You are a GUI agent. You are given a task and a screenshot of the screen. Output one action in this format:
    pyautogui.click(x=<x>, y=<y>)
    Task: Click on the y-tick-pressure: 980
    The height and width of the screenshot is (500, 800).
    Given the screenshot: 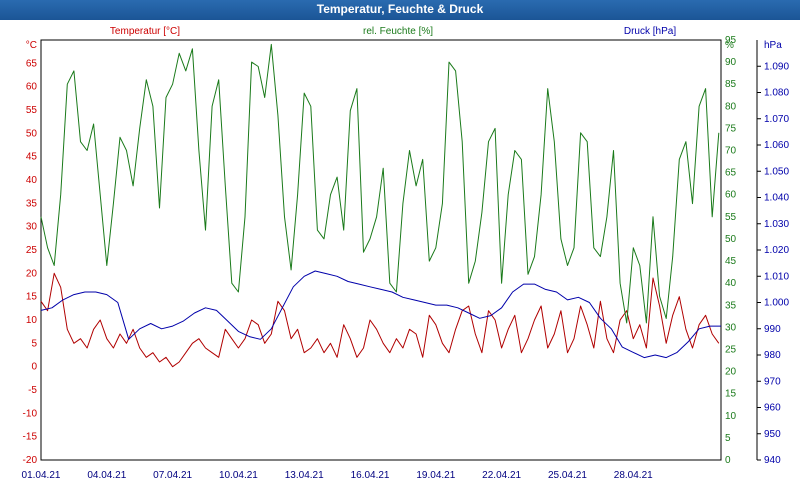 What is the action you would take?
    pyautogui.click(x=772, y=355)
    